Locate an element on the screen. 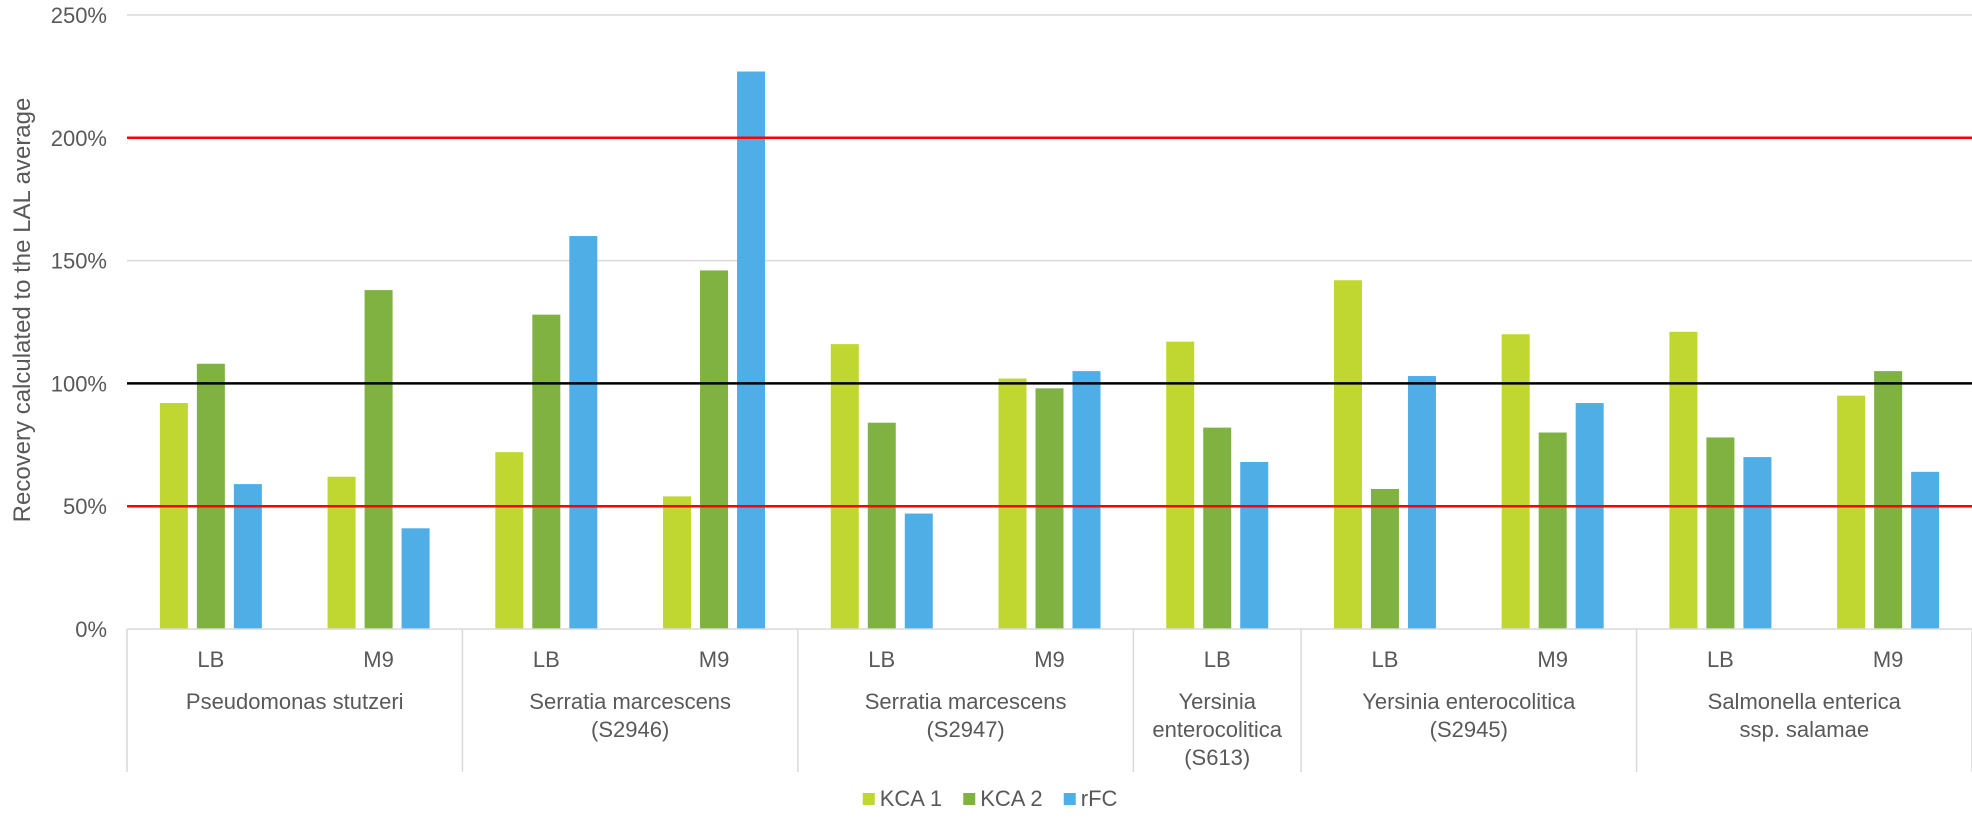  y-tick-label: 250% is located at coordinates (79, 15).